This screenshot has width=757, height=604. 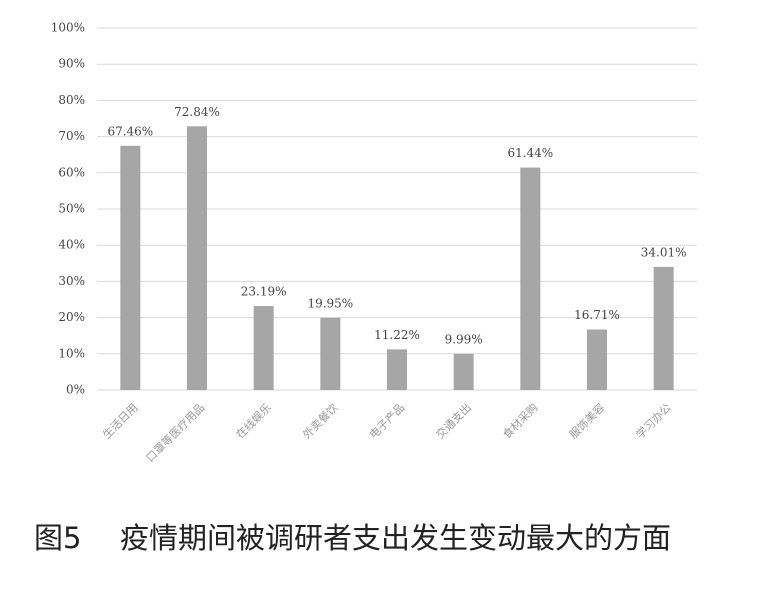 I want to click on y-tick-label: 20%, so click(x=71, y=317).